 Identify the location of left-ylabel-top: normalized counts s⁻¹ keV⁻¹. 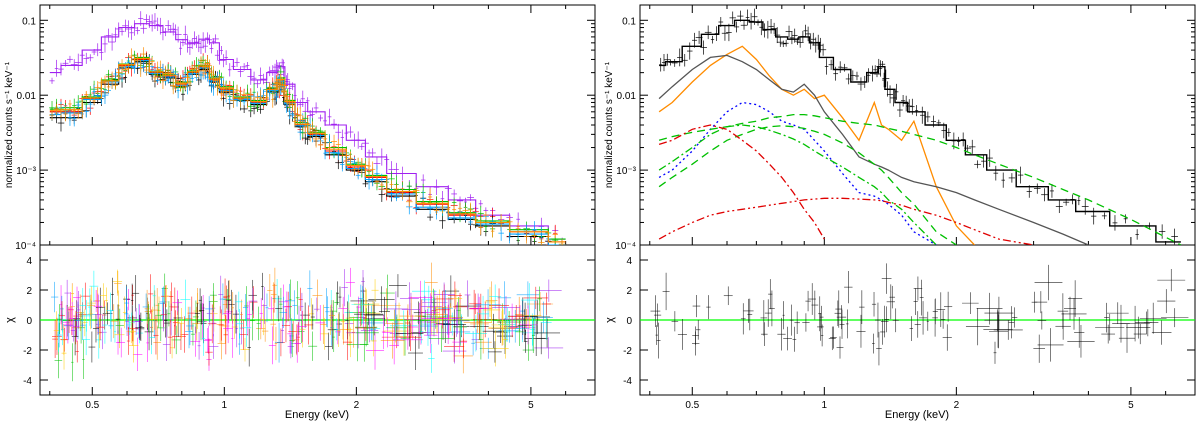
(9, 124).